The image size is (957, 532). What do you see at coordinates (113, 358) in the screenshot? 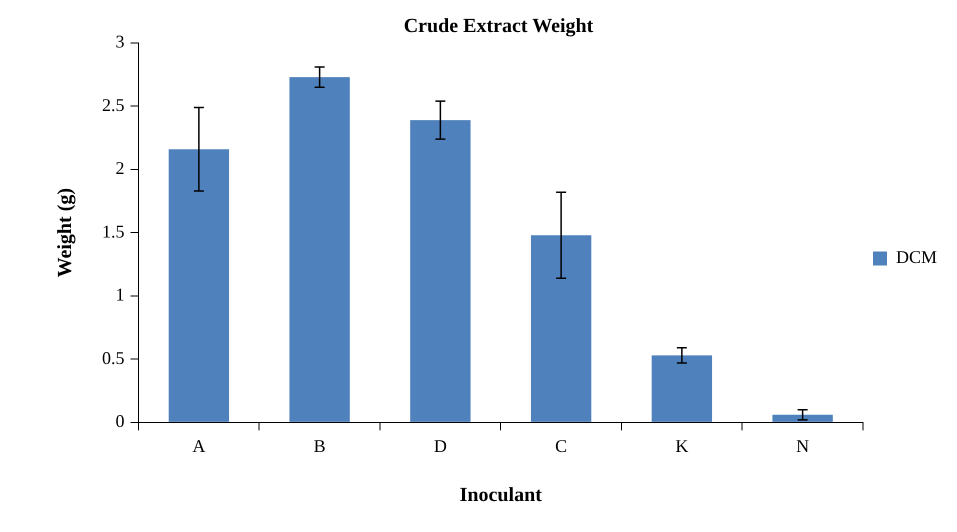
I see `y-tick-label: 0.5` at bounding box center [113, 358].